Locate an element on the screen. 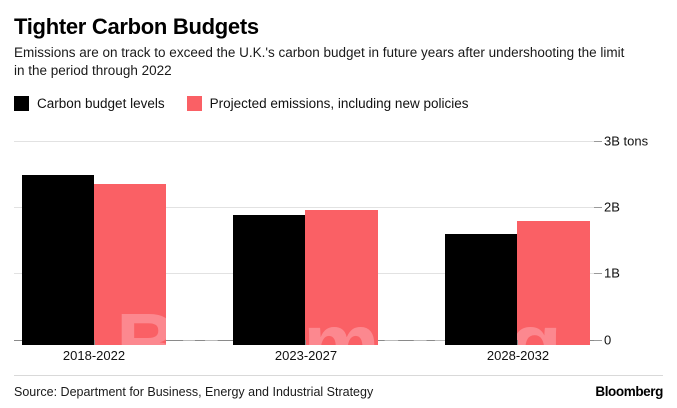 This screenshot has height=408, width=677. xtick-label-2018-2022: 2018-2022 is located at coordinates (94, 355).